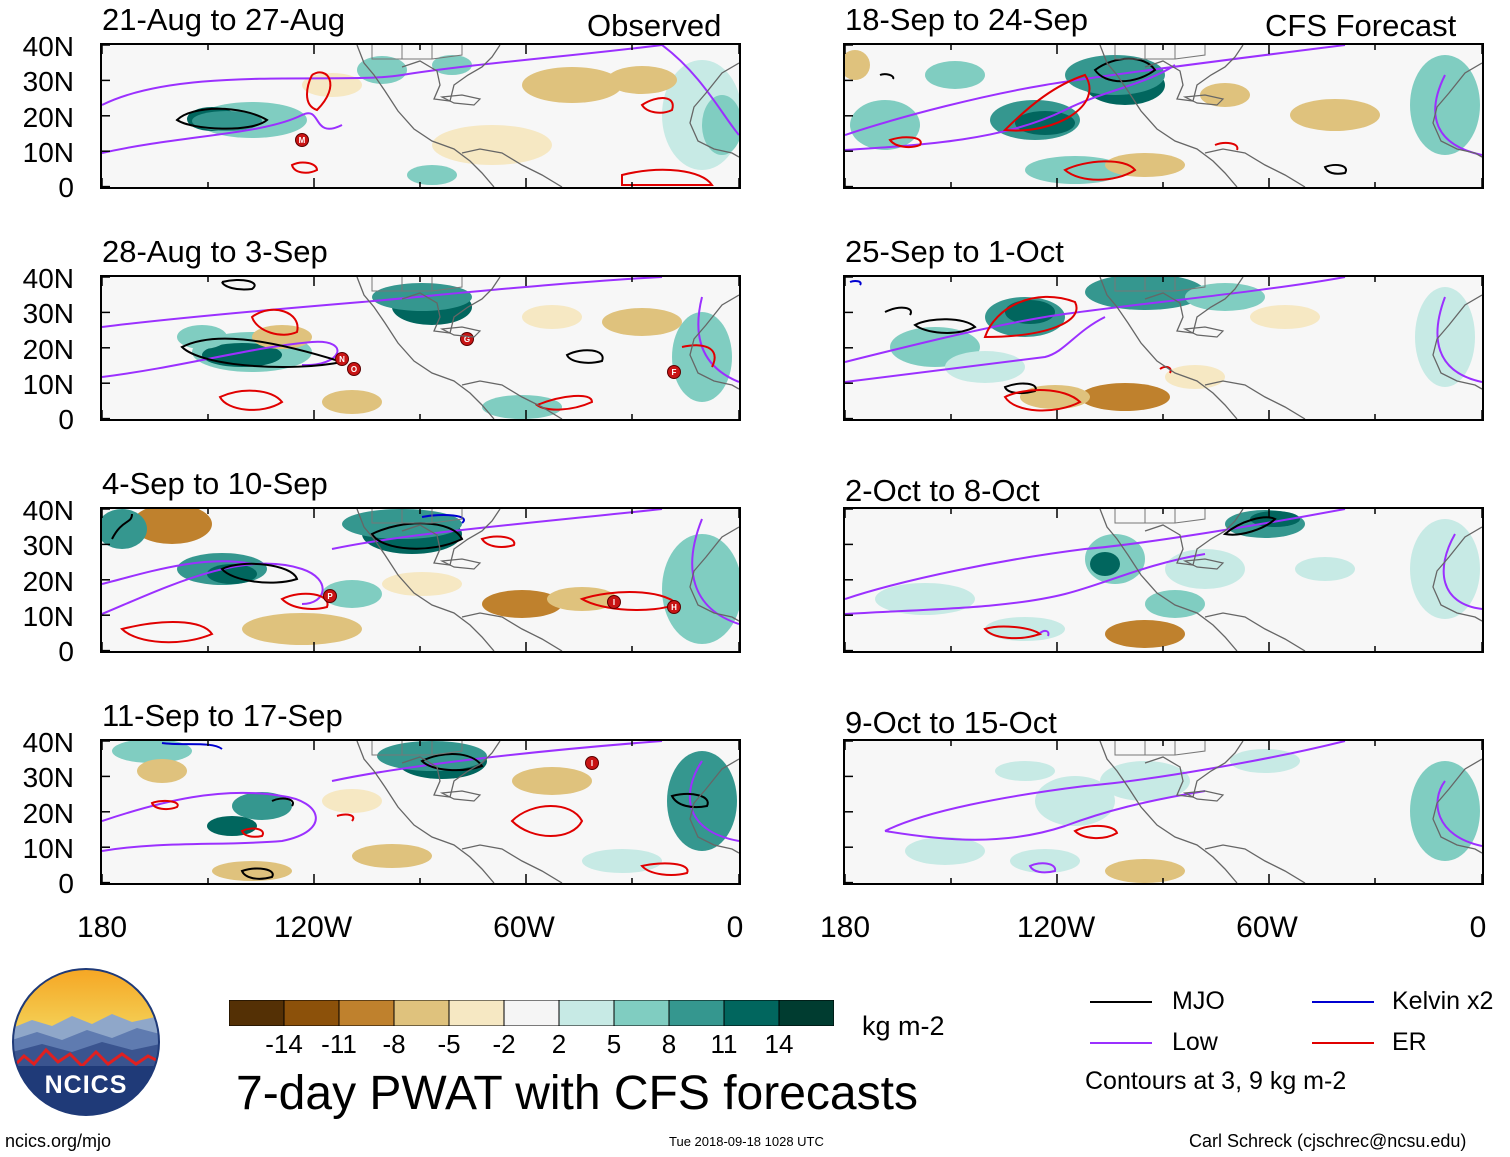 Image resolution: width=1510 pixels, height=1157 pixels. I want to click on y-tick-label: 40N, so click(48, 46).